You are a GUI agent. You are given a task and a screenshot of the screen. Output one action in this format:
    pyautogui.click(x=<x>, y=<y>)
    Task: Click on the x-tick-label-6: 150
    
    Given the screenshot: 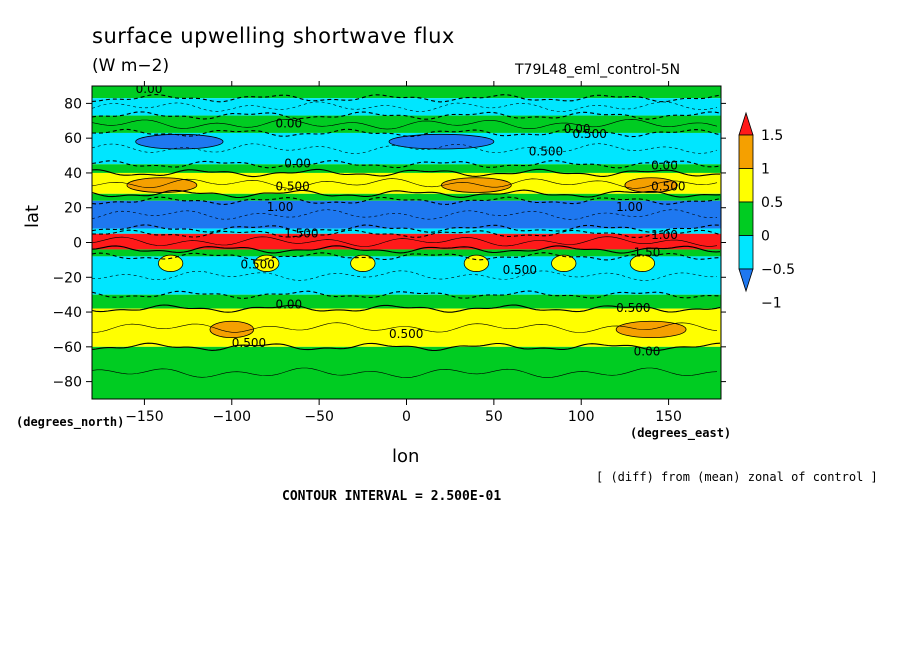 What is the action you would take?
    pyautogui.click(x=668, y=417)
    